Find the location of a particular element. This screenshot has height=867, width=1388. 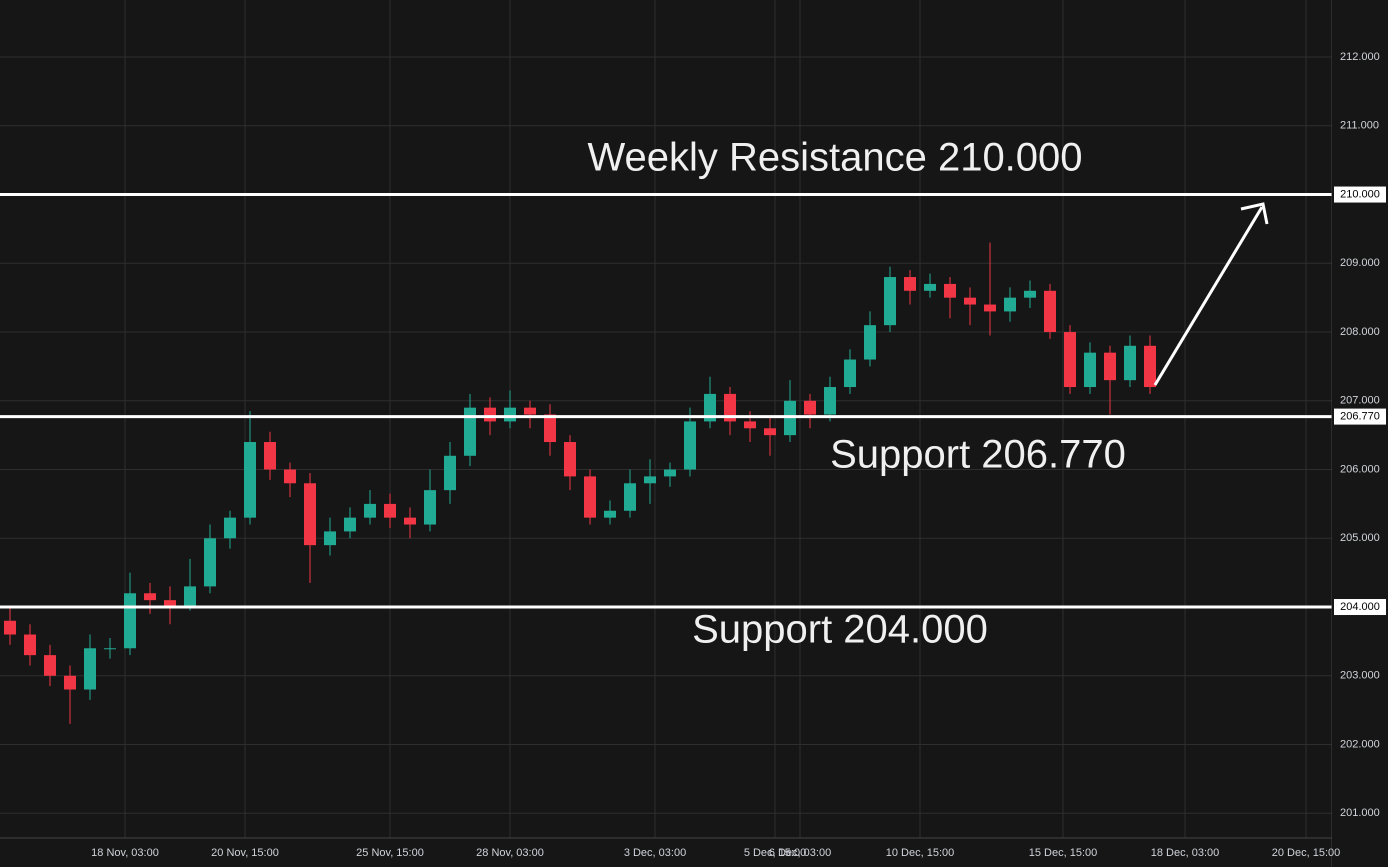

y-tick-label: 212.000 is located at coordinates (1360, 57).